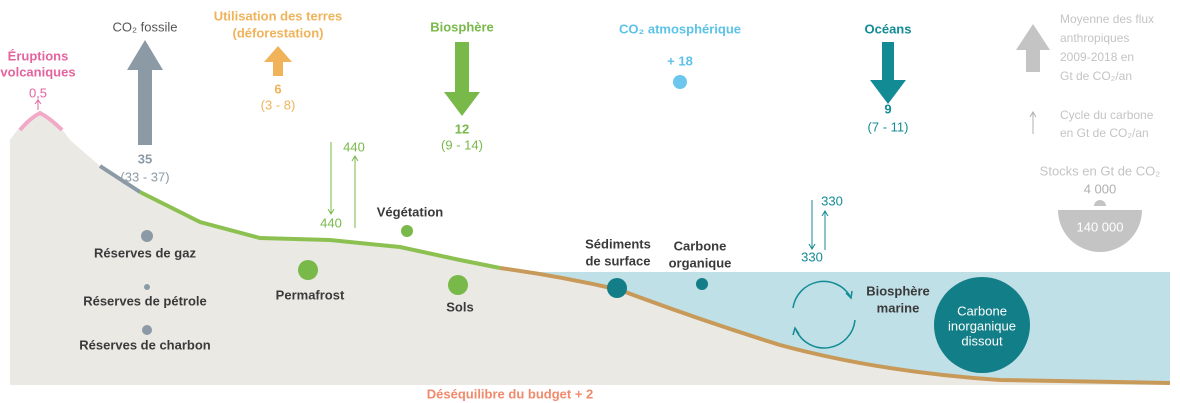  I want to click on legend-big-circle, so click(1100, 231).